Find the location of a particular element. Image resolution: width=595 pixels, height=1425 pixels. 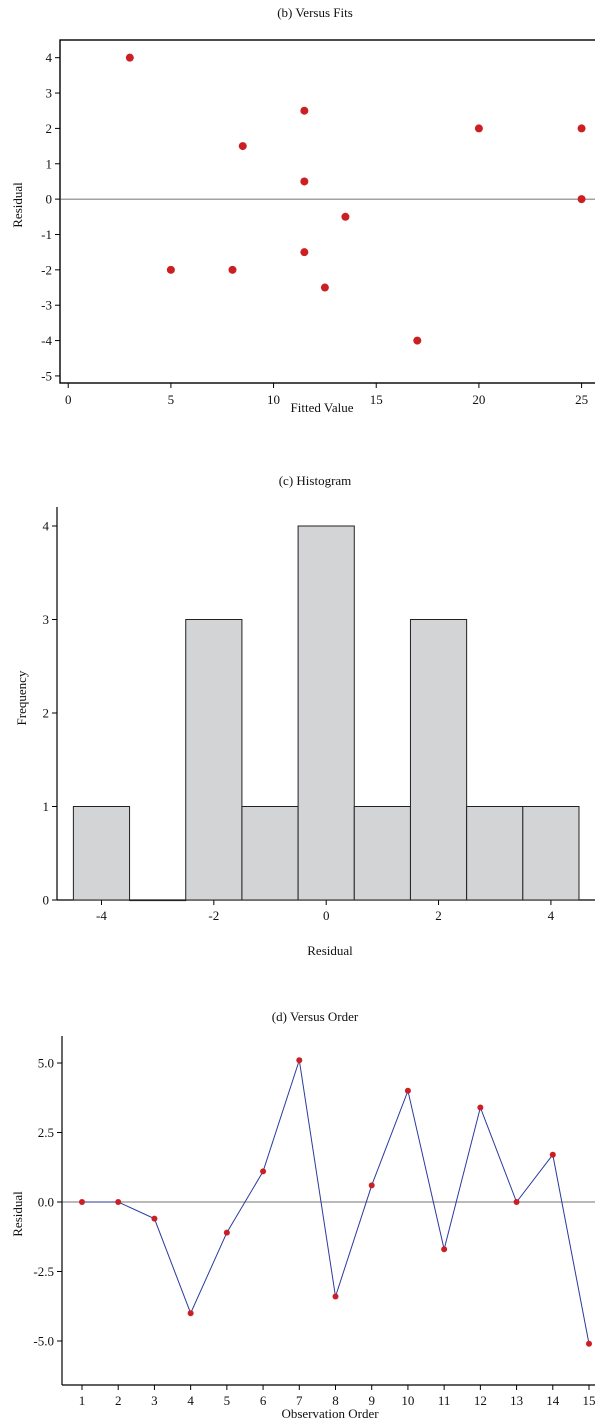

y-tick-label: -5.0 is located at coordinates (43, 1341).